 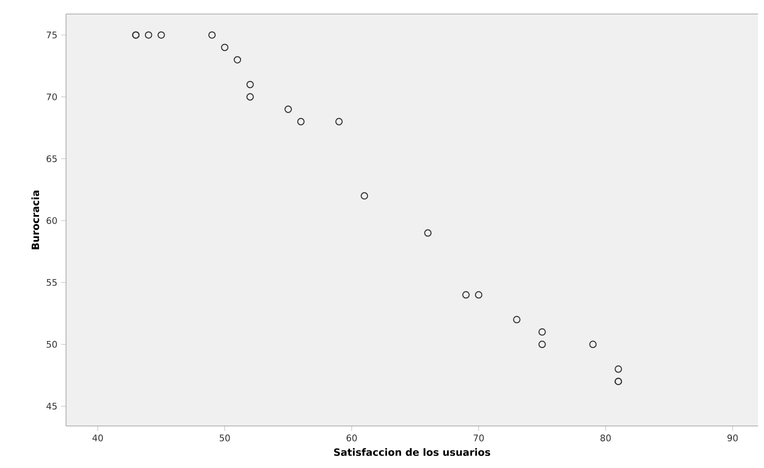 I want to click on x-tick-label: 70, so click(x=479, y=438).